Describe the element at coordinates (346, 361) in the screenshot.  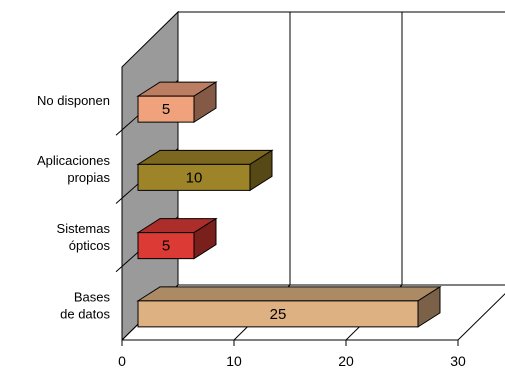
I see `x-tick-label: 20` at that location.